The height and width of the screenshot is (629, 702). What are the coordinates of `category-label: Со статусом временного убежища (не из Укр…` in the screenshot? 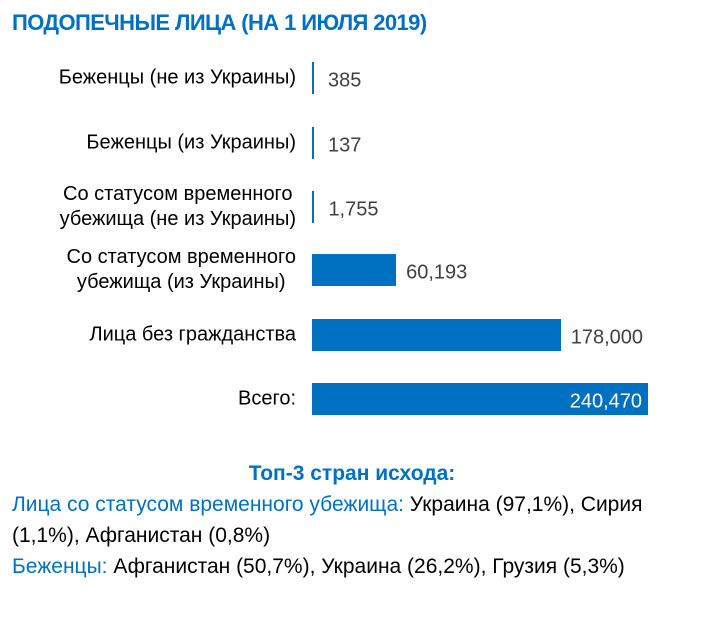 It's located at (178, 207).